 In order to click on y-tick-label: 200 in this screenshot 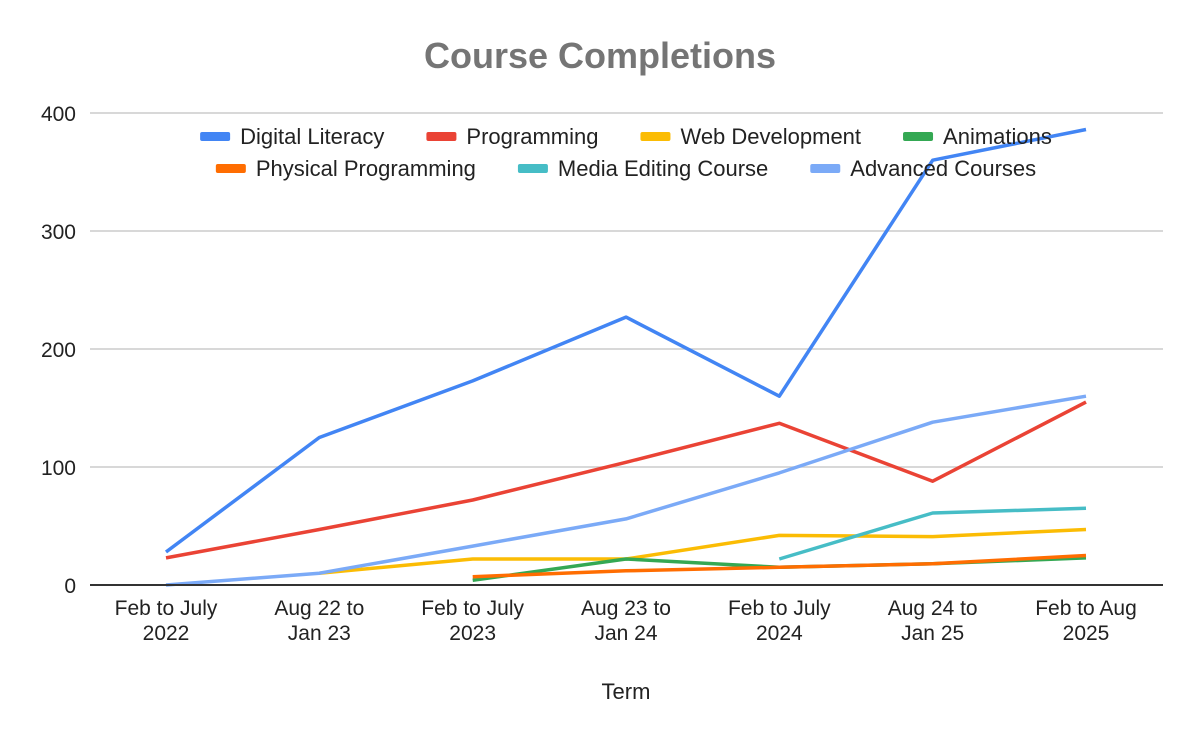, I will do `click(58, 350)`.